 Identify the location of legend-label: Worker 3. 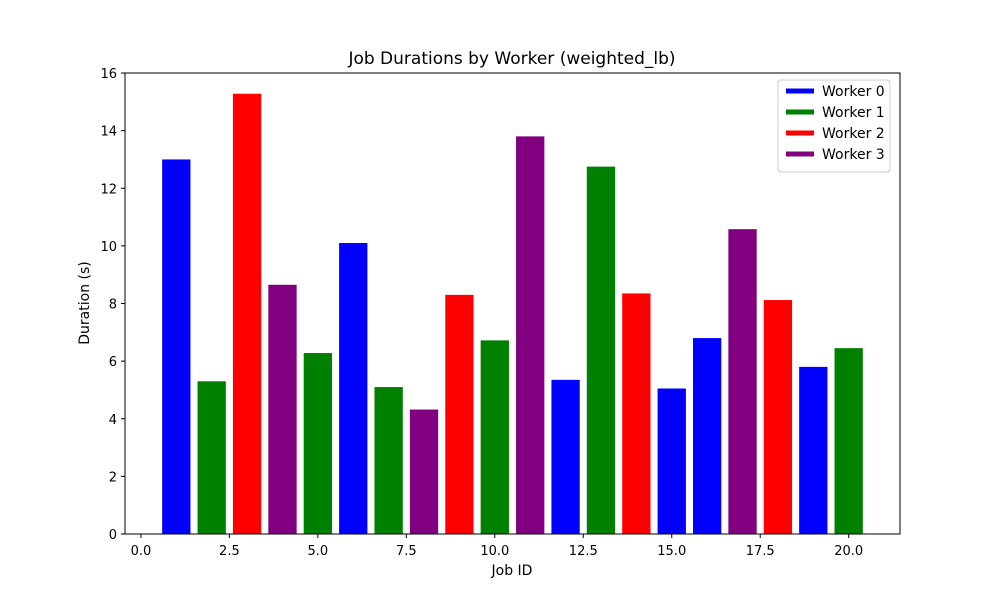
(853, 155).